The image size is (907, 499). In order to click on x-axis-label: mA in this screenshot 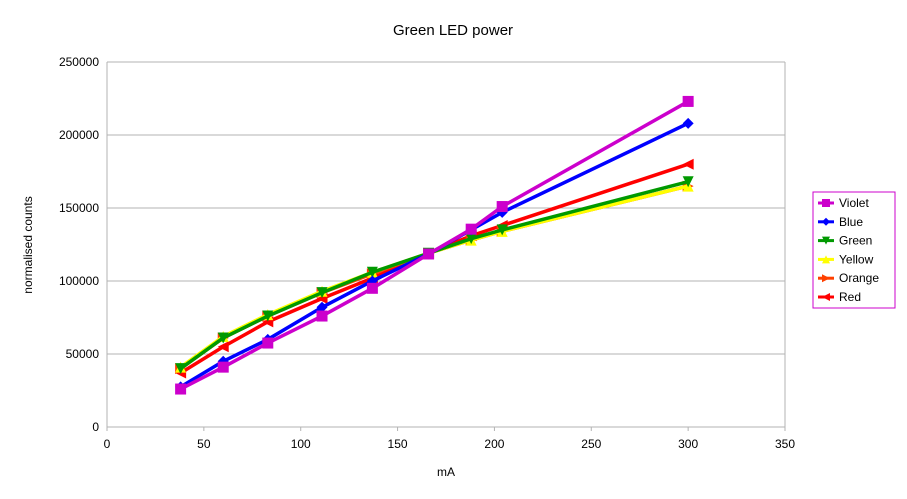, I will do `click(446, 472)`.